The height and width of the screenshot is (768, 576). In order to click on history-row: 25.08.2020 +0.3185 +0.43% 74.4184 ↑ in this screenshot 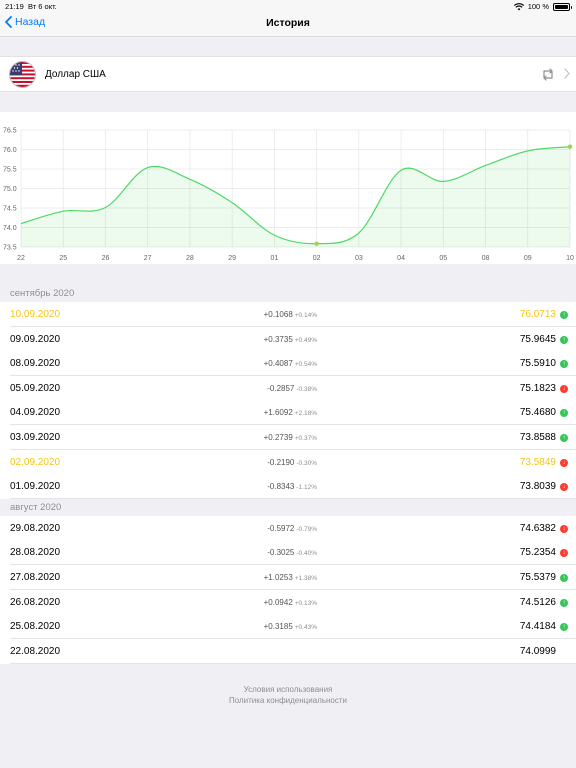, I will do `click(288, 627)`.